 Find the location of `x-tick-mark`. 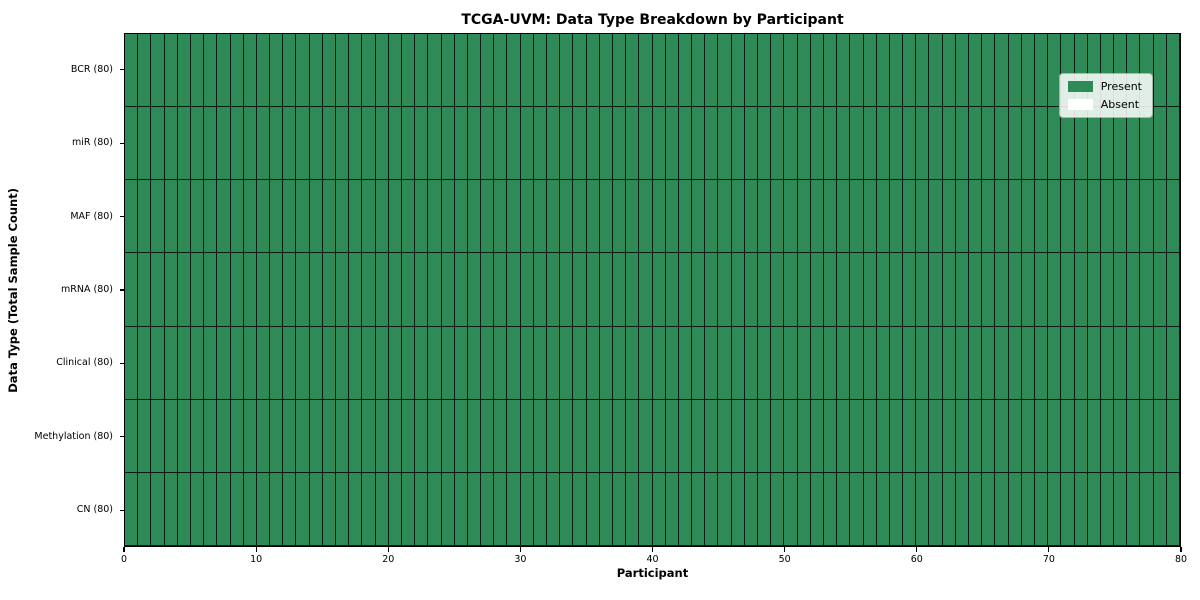

x-tick-mark is located at coordinates (388, 549).